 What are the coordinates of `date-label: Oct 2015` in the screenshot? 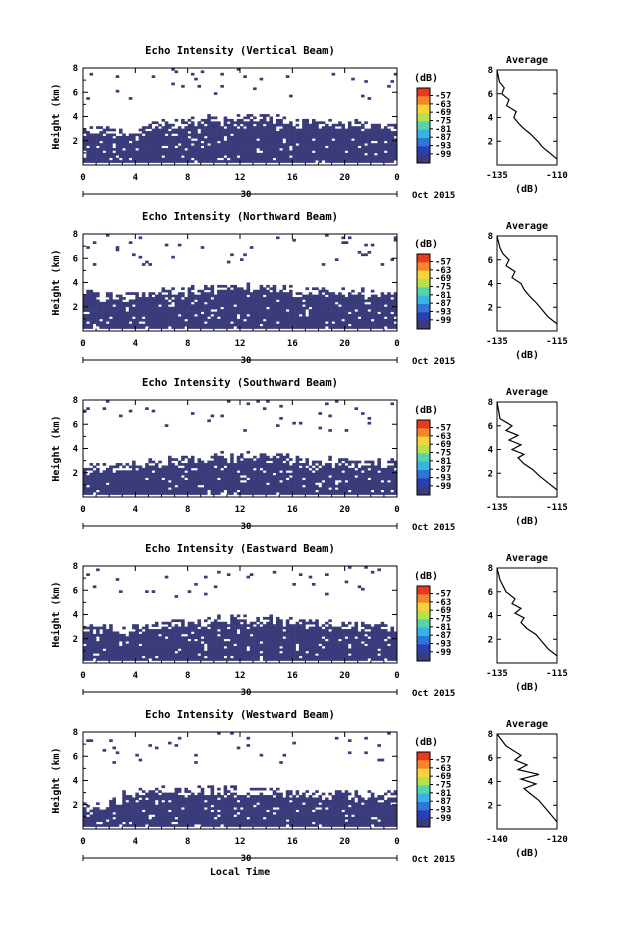 It's located at (433, 196).